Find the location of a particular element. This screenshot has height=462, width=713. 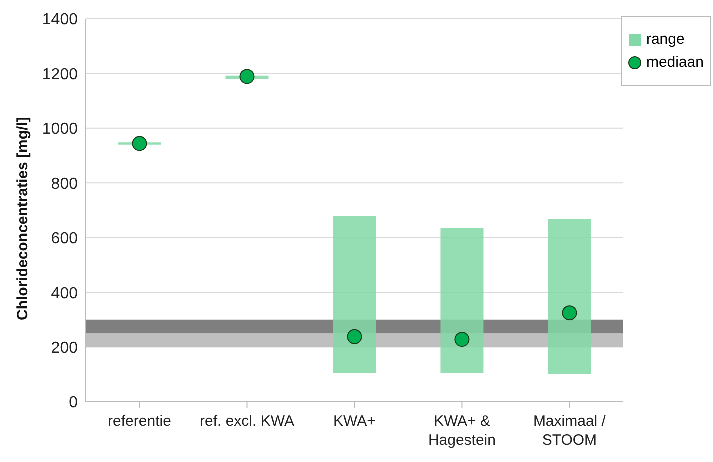

y-tick-label: 1200 is located at coordinates (60, 75).